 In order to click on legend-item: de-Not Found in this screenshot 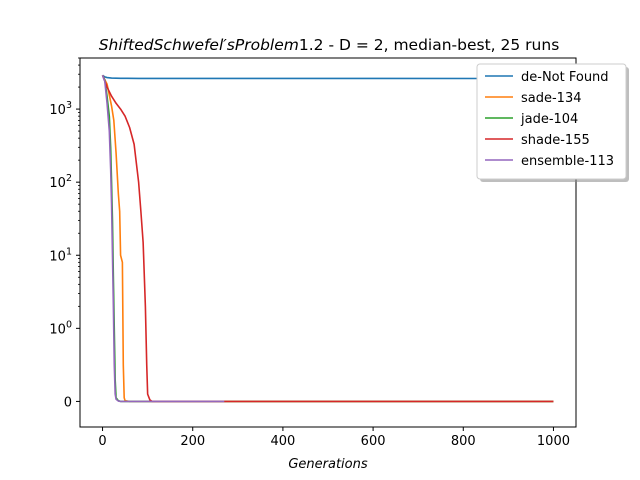, I will do `click(547, 77)`.